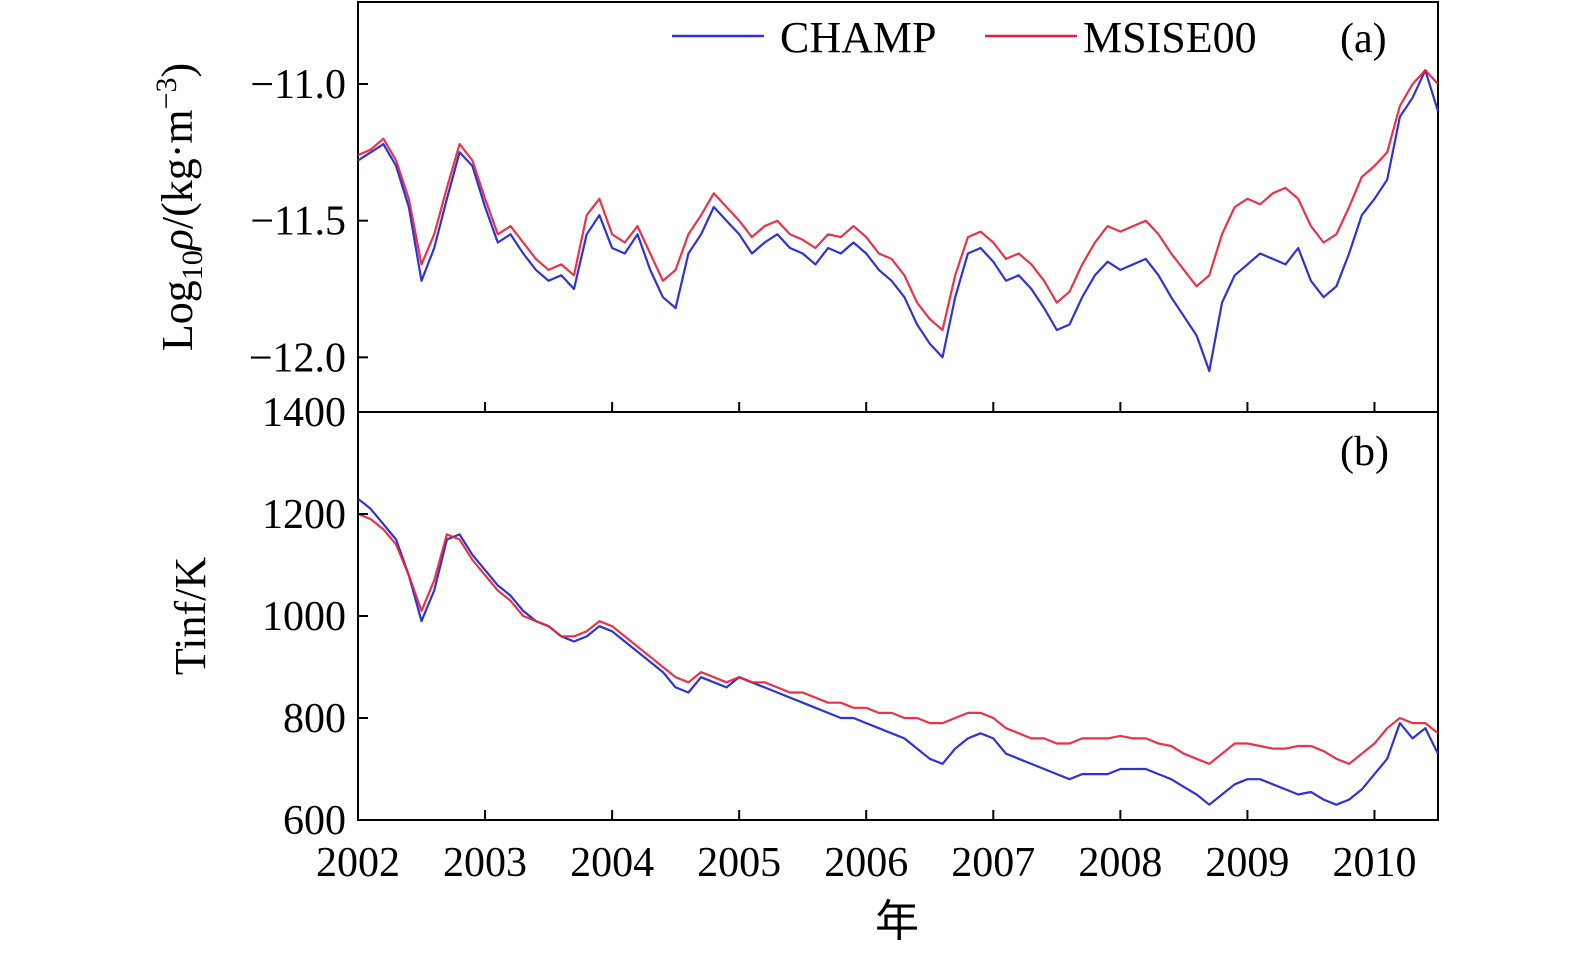 This screenshot has width=1575, height=957. What do you see at coordinates (993, 863) in the screenshot?
I see `x-tick-label: 2007` at bounding box center [993, 863].